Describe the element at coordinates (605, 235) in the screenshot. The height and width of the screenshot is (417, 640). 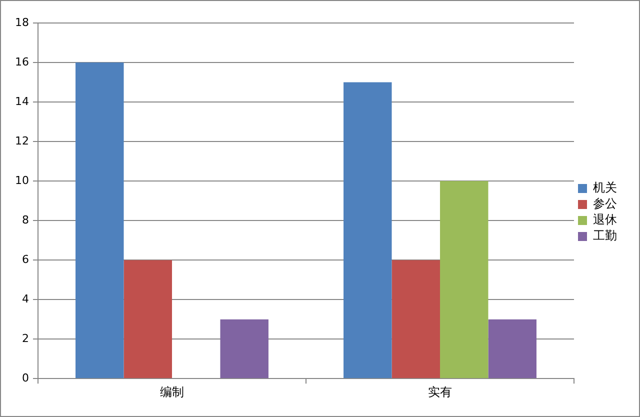
I see `legend-label: 工勤` at that location.